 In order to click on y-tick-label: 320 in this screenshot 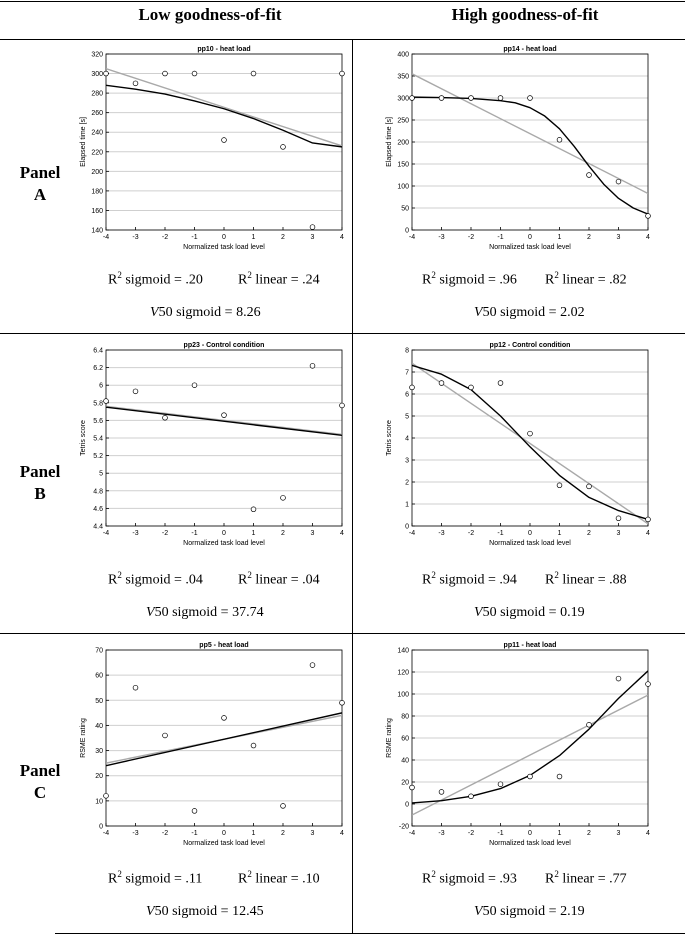, I will do `click(97, 55)`.